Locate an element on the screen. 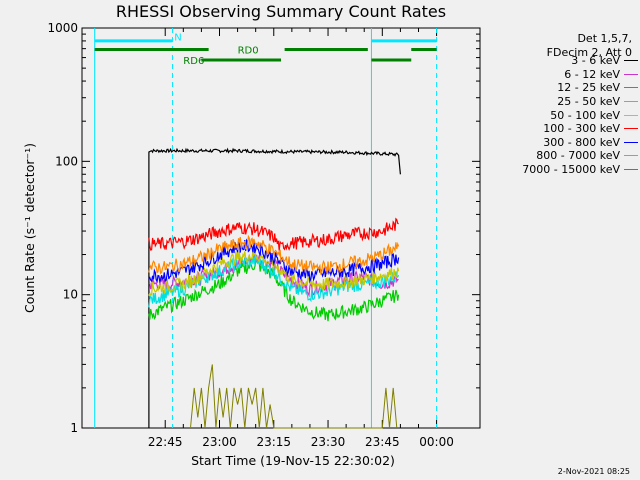  y-tick-label: 1000 is located at coordinates (62, 28).